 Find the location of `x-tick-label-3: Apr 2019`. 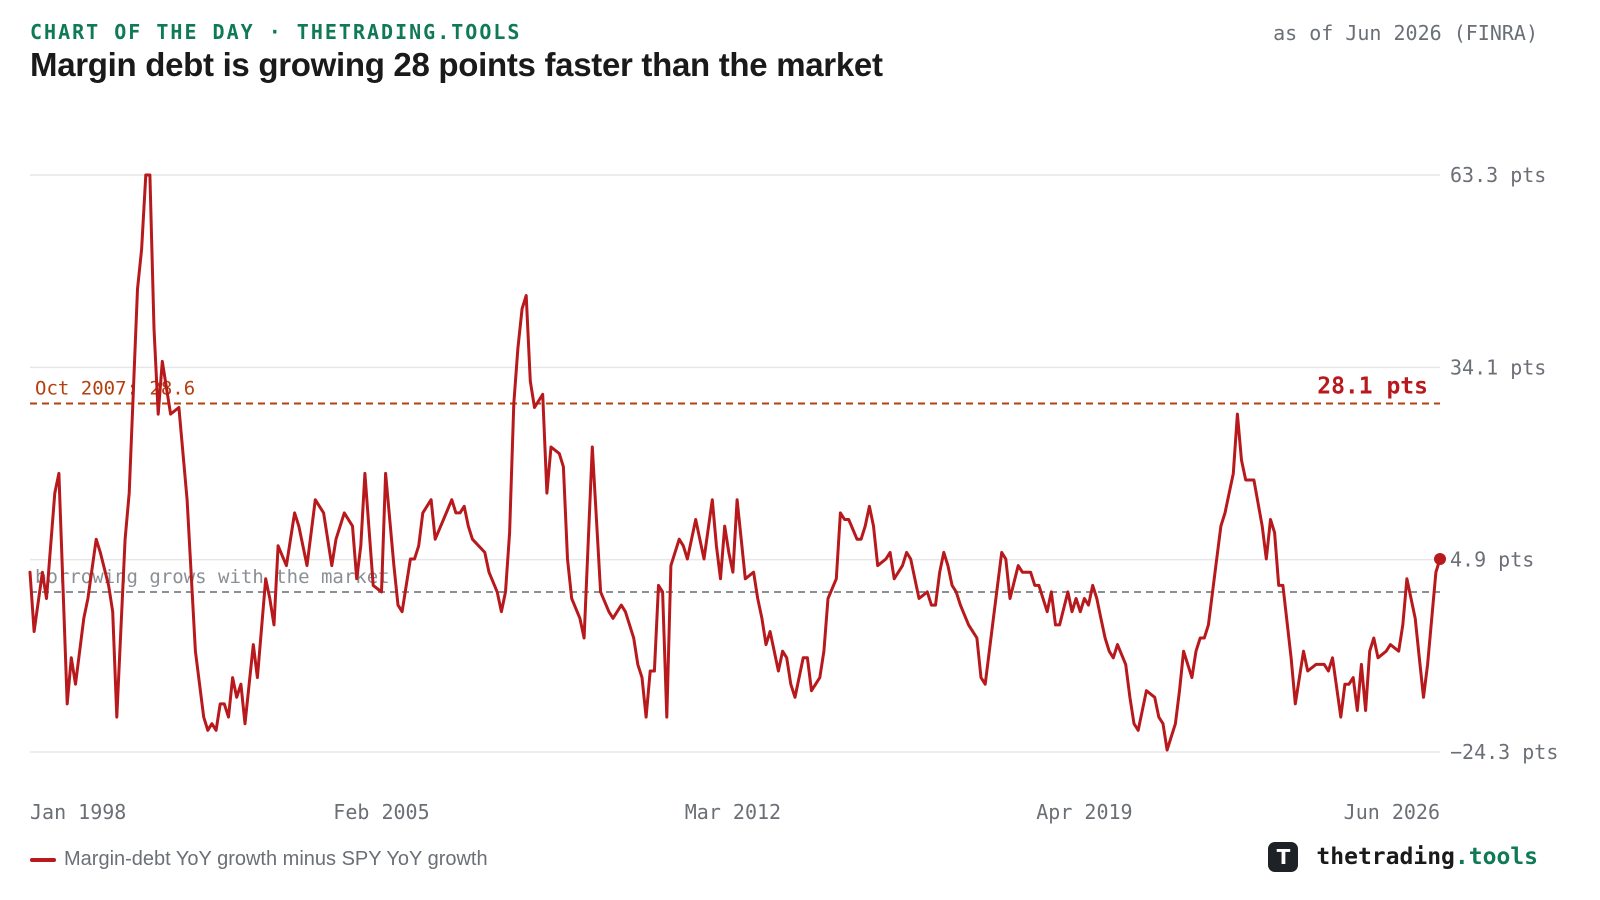

x-tick-label-3: Apr 2019 is located at coordinates (1084, 812).